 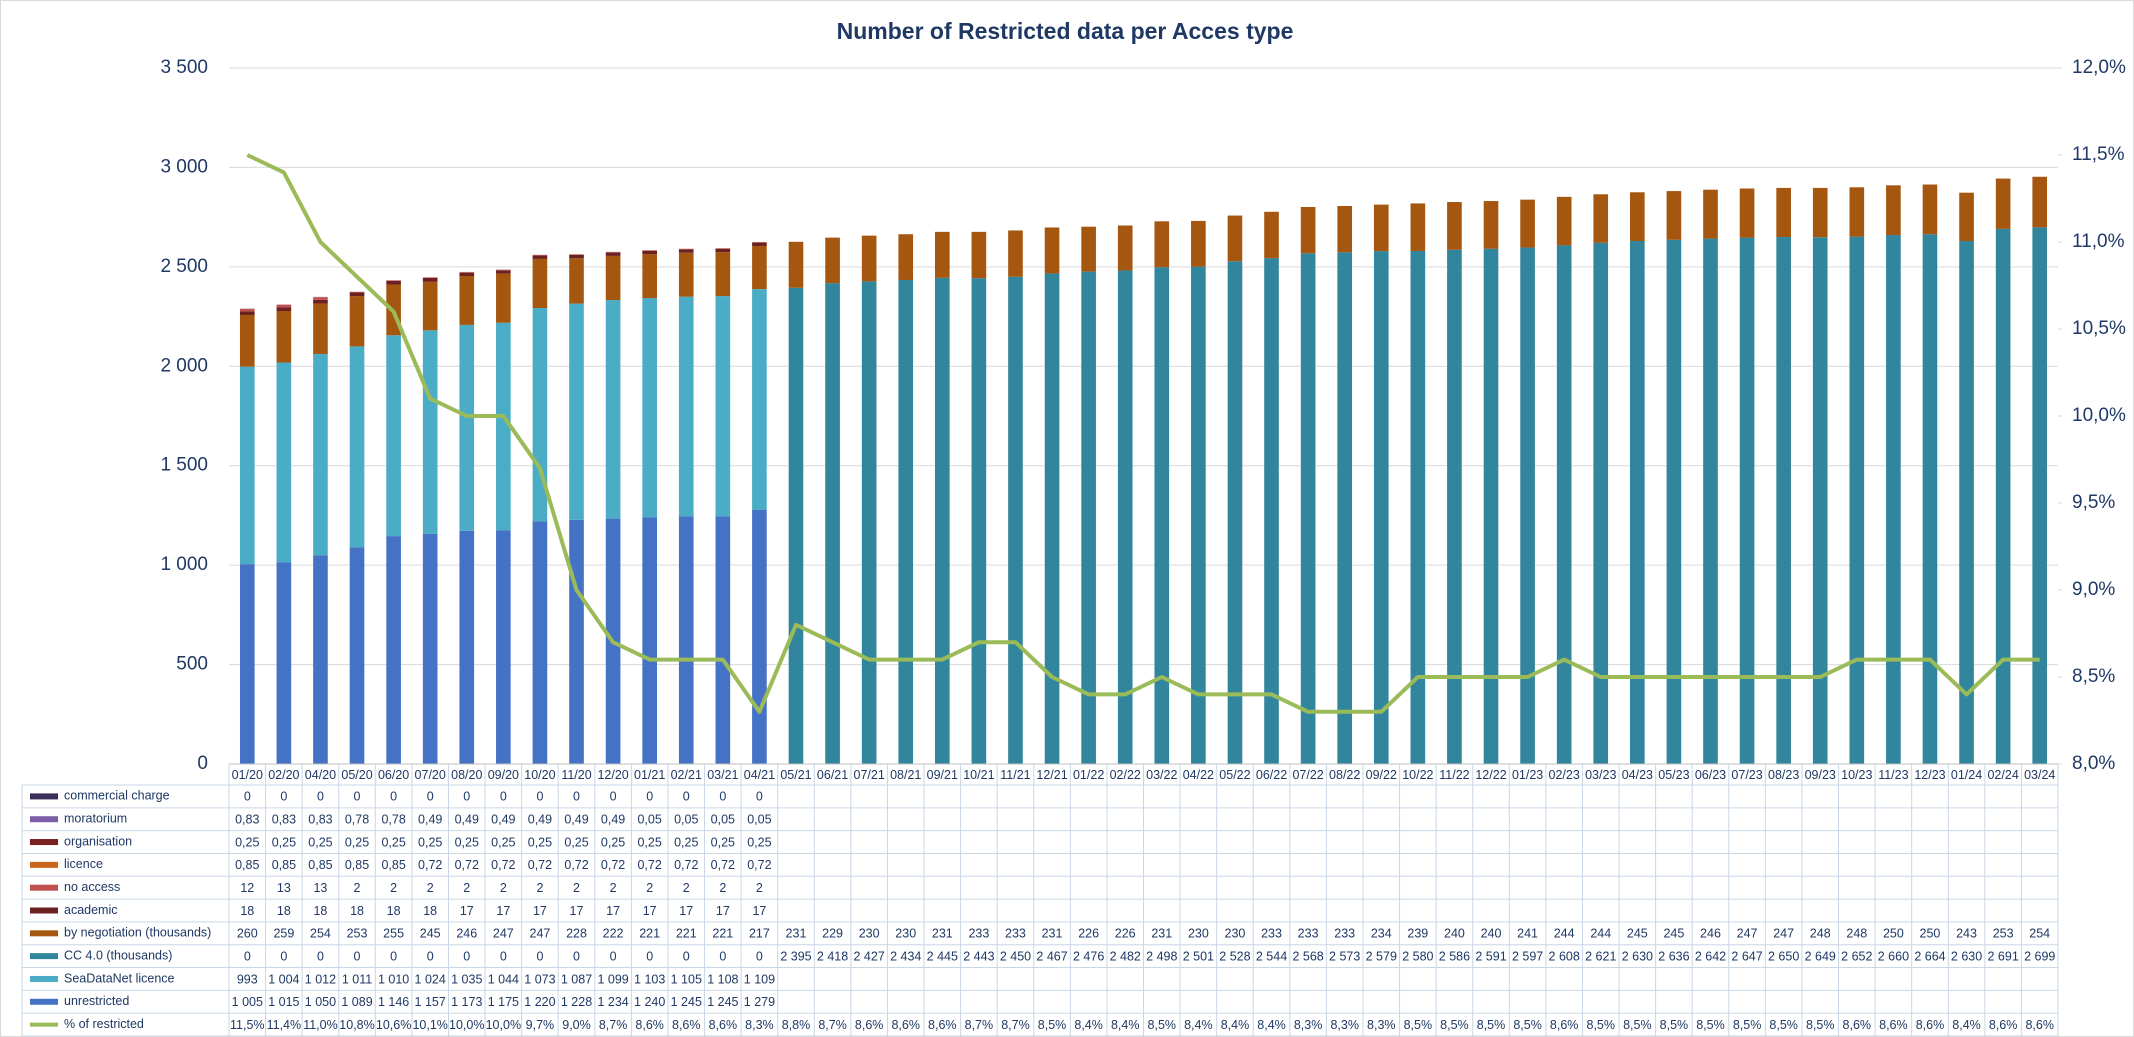 I want to click on data-label: 0,25, so click(x=613, y=842).